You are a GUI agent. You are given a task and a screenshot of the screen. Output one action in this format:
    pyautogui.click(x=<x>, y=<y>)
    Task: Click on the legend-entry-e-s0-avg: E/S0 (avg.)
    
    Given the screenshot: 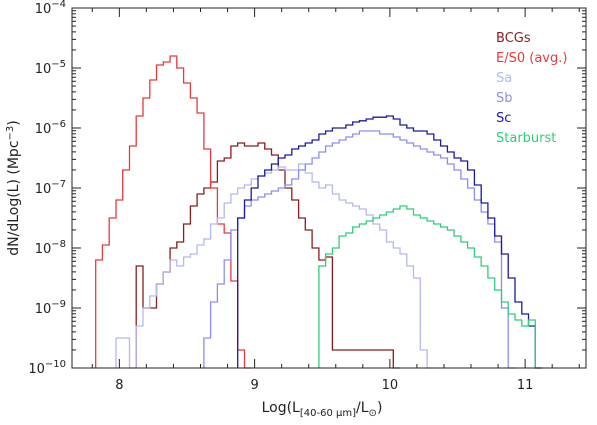 What is the action you would take?
    pyautogui.click(x=531, y=58)
    